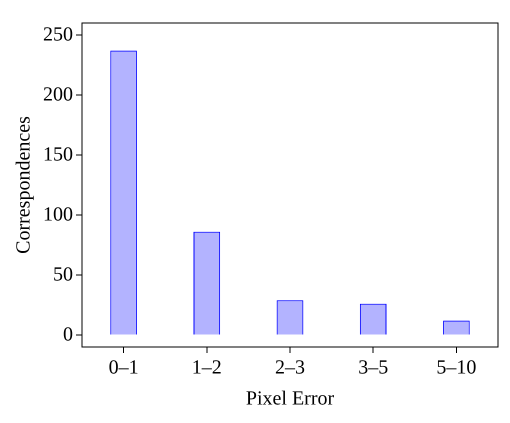  I want to click on y-tick-label: 150, so click(58, 154).